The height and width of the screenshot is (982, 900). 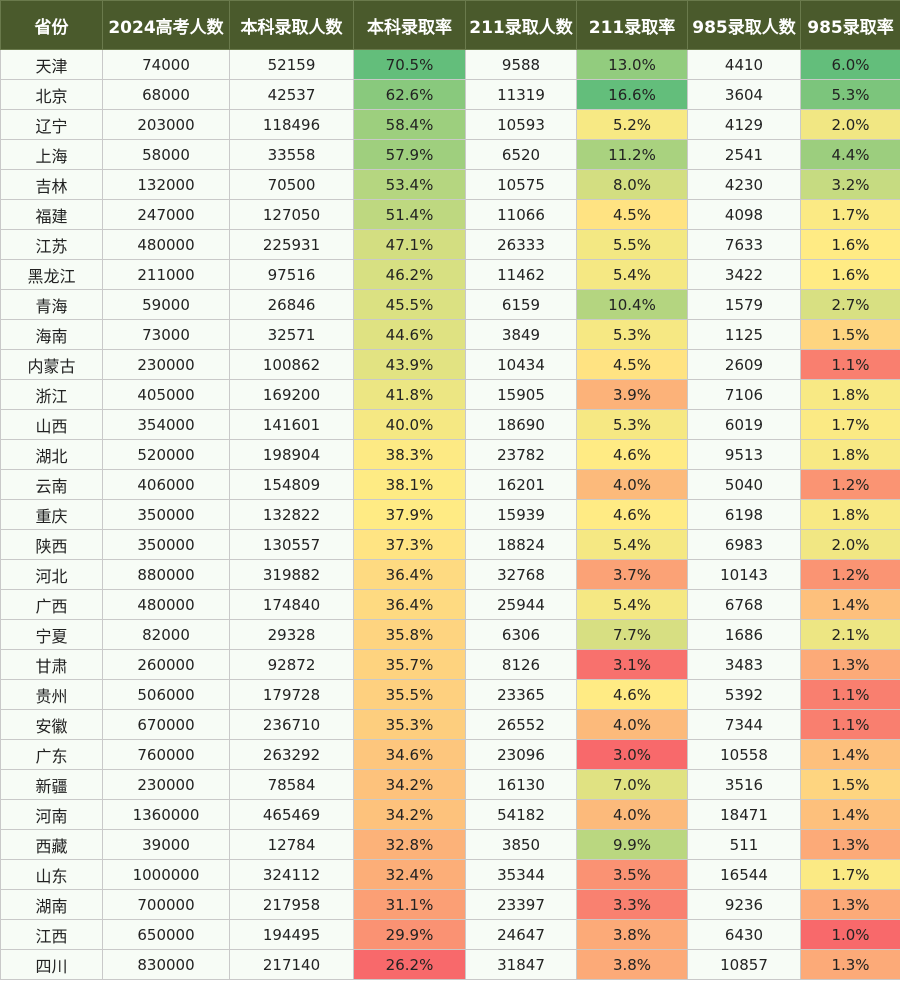 I want to click on count-cell: 25944, so click(x=521, y=604).